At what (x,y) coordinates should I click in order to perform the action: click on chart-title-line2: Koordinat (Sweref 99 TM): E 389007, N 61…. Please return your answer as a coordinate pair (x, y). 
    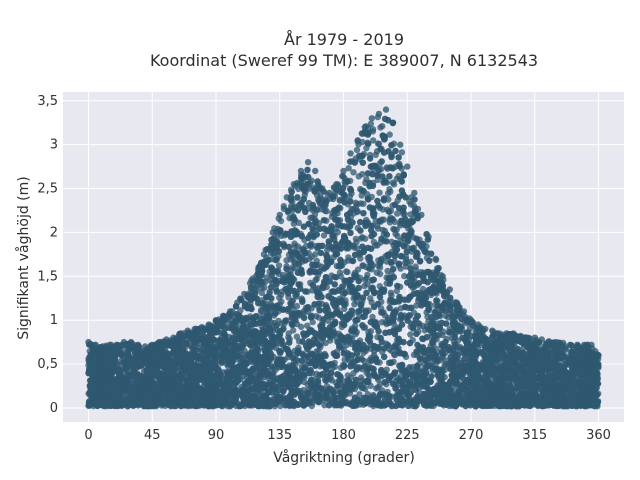
    Looking at the image, I should click on (344, 60).